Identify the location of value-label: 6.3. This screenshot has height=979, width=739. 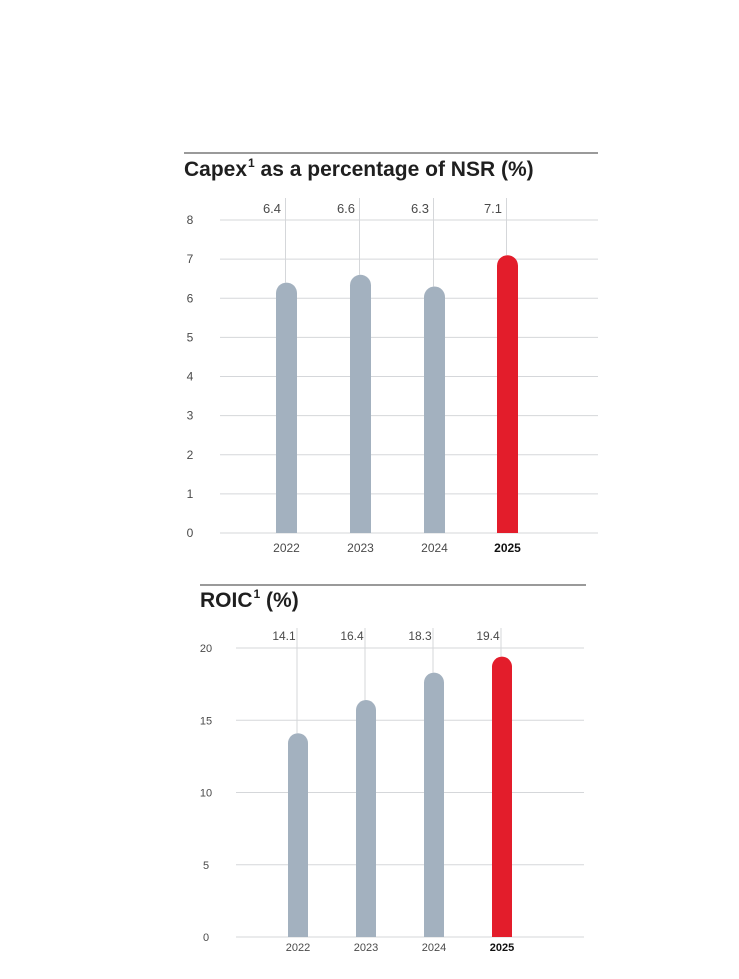
(420, 208).